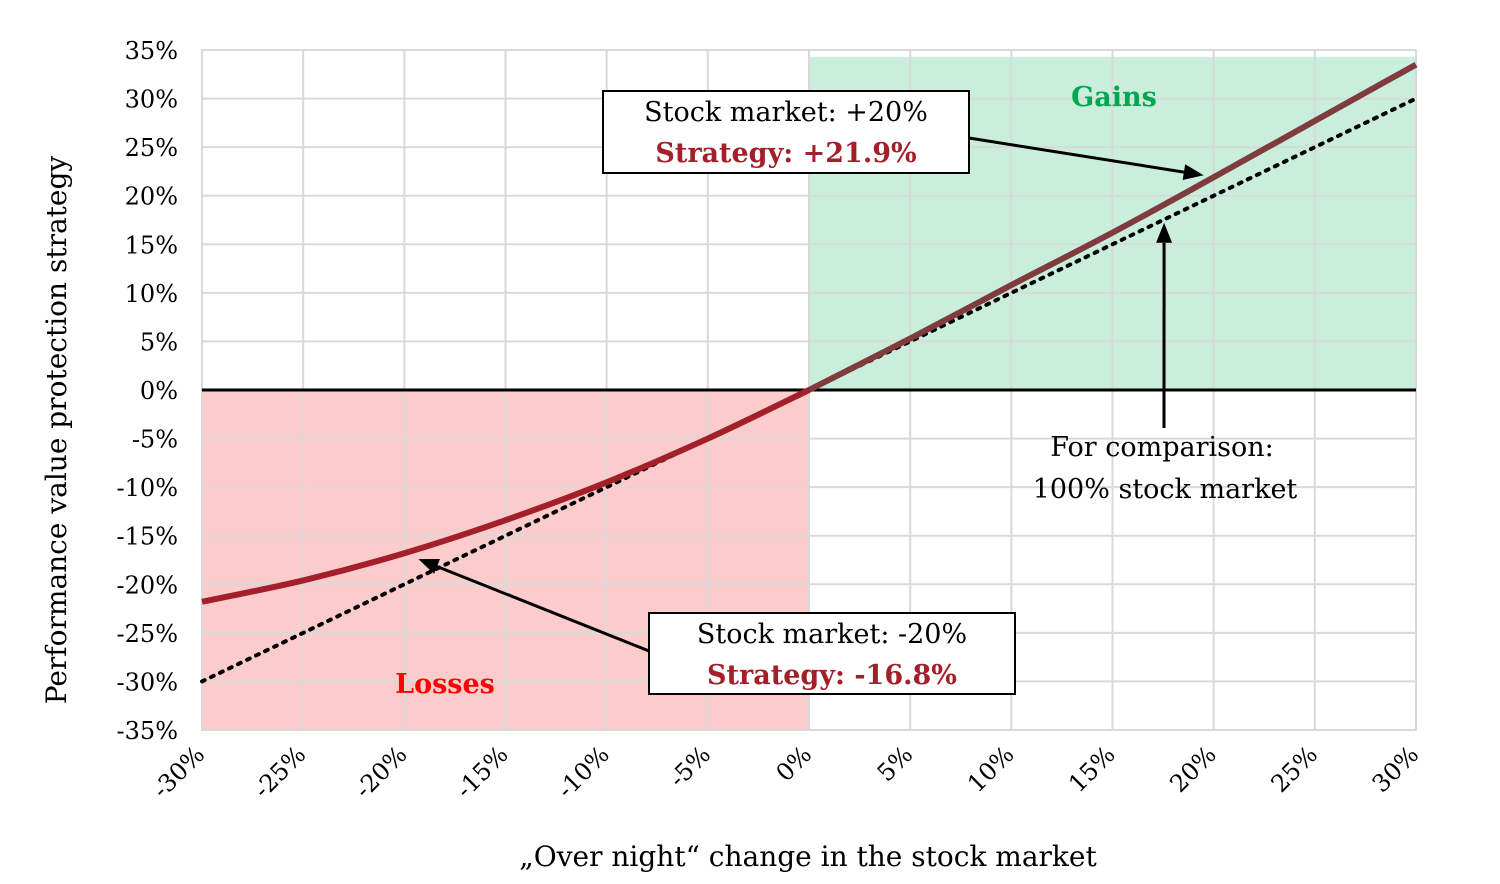 The width and height of the screenshot is (1500, 884). I want to click on x-tick-label: -30%, so click(178, 771).